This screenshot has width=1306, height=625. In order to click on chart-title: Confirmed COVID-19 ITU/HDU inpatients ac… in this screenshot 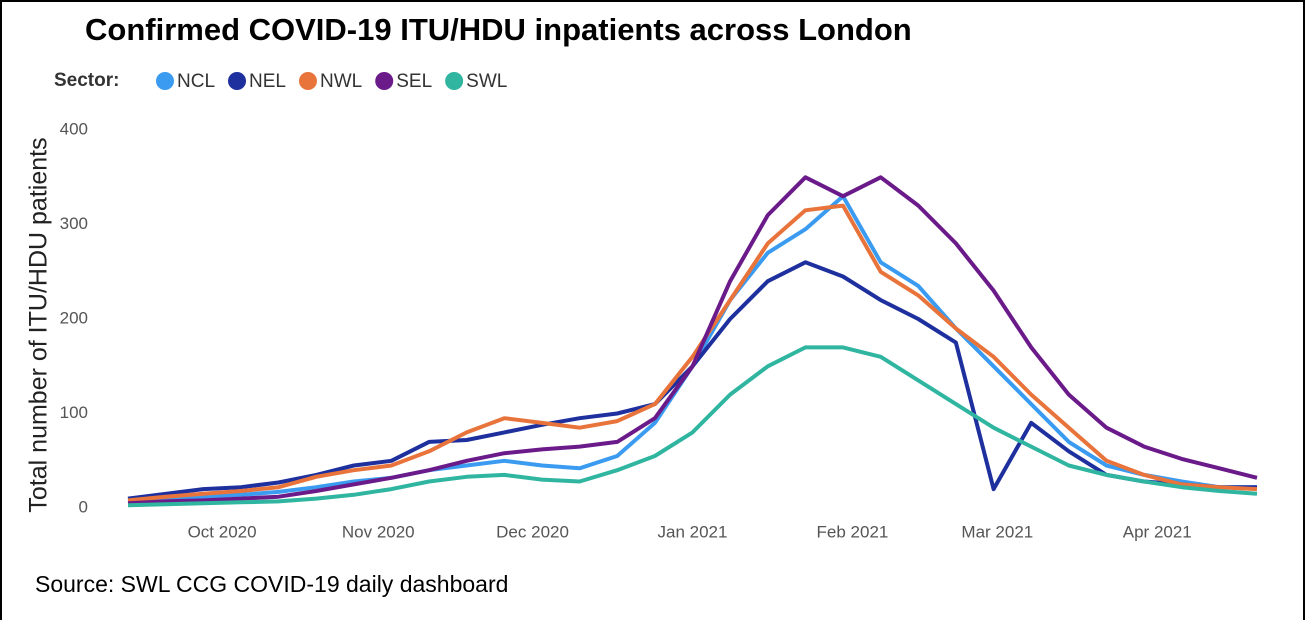, I will do `click(498, 29)`.